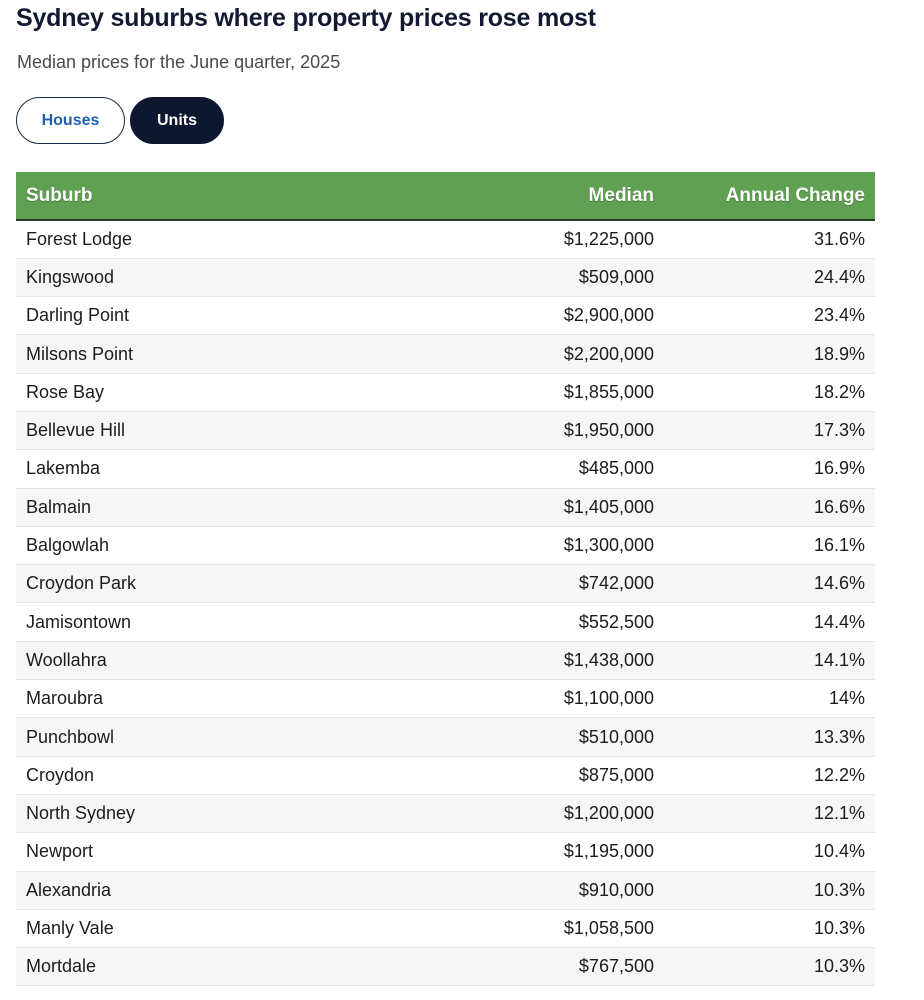 The width and height of the screenshot is (924, 1000). What do you see at coordinates (769, 392) in the screenshot?
I see `cell-annual-change: 18.2%` at bounding box center [769, 392].